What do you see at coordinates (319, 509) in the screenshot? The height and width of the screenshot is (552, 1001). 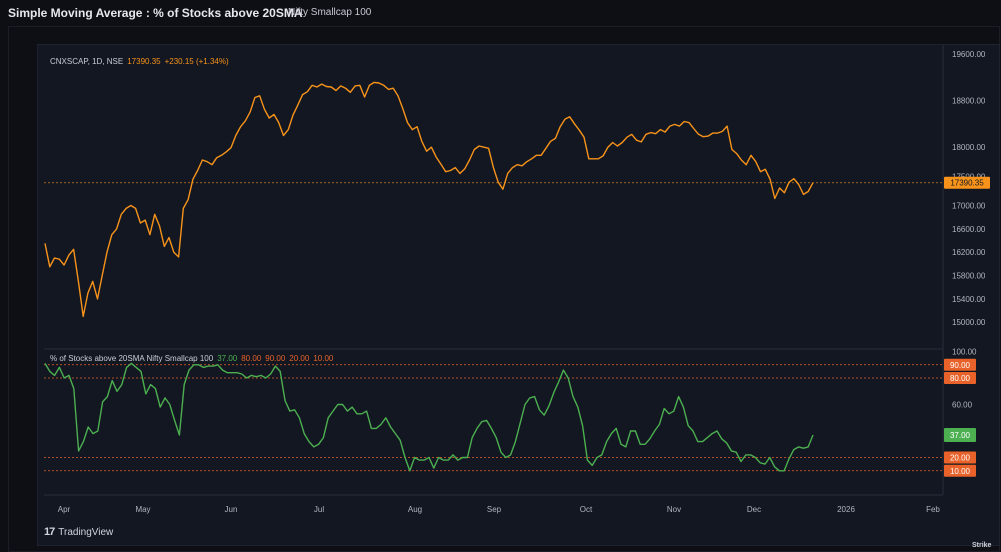 I see `time-axis-tick: Jul` at bounding box center [319, 509].